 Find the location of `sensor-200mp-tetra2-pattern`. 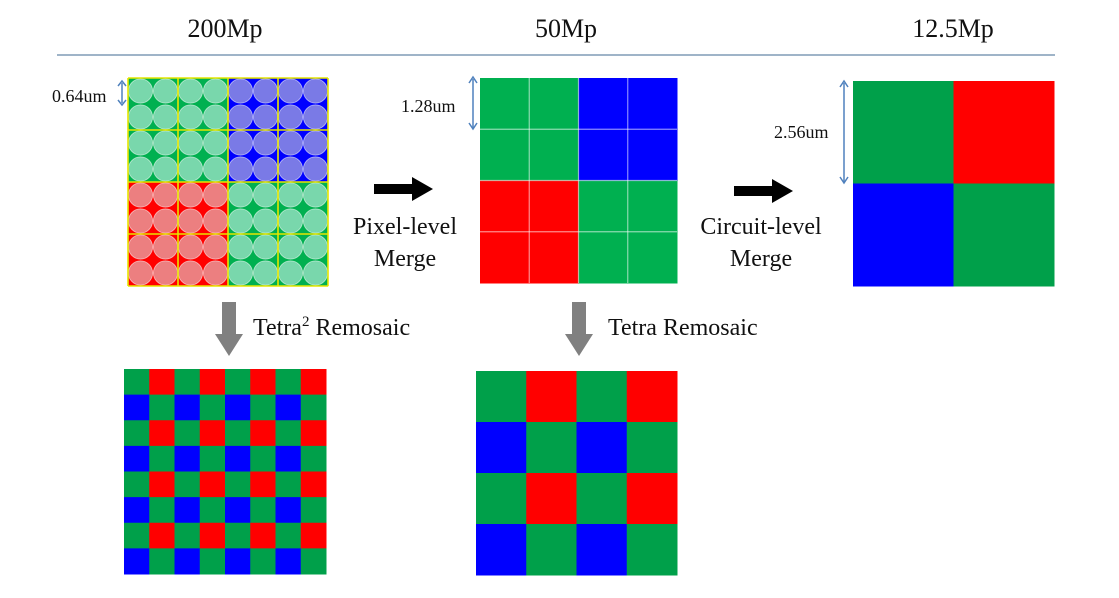

sensor-200mp-tetra2-pattern is located at coordinates (228, 182).